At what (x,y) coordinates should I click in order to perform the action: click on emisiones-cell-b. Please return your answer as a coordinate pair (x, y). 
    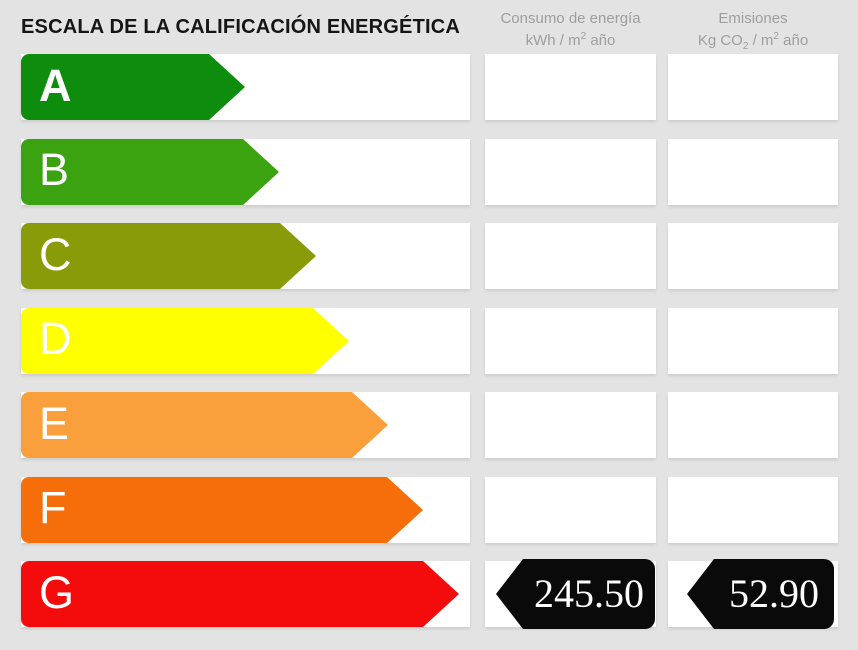
    Looking at the image, I should click on (753, 171).